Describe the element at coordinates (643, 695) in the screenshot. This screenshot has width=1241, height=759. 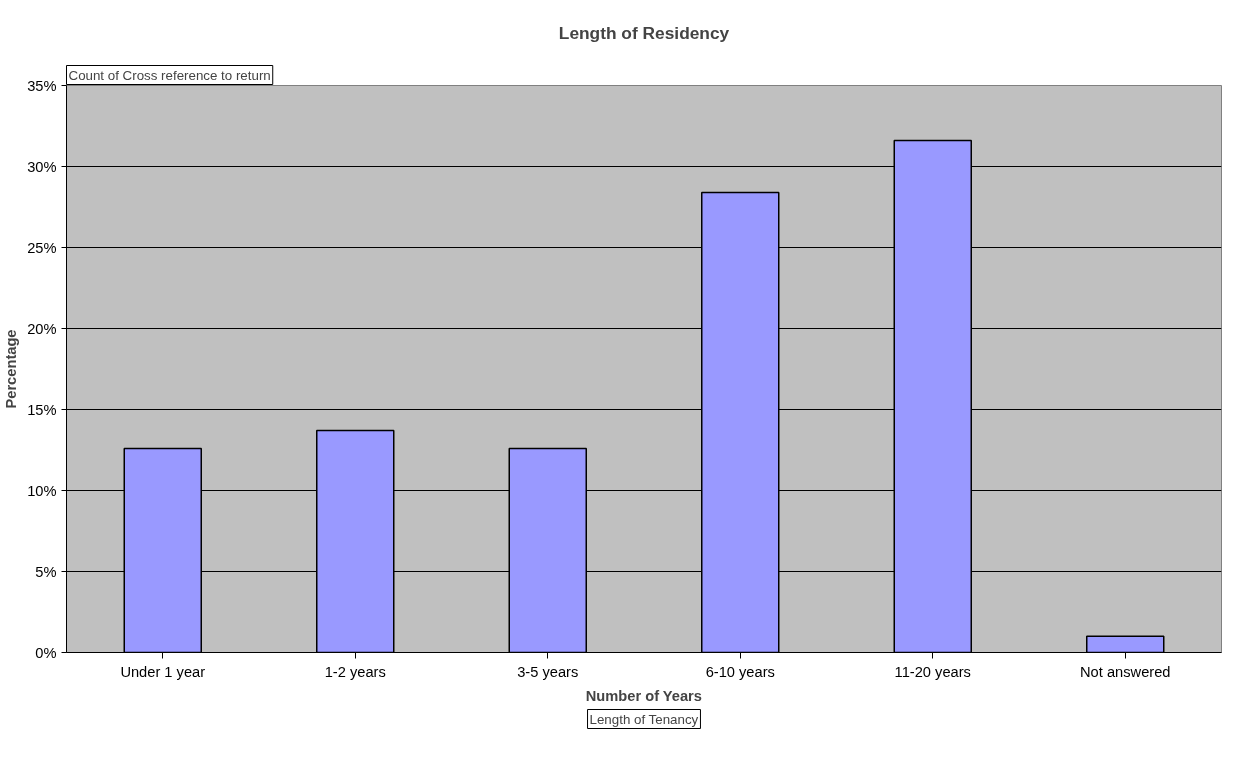
I see `x-axis-title: Number of Years` at that location.